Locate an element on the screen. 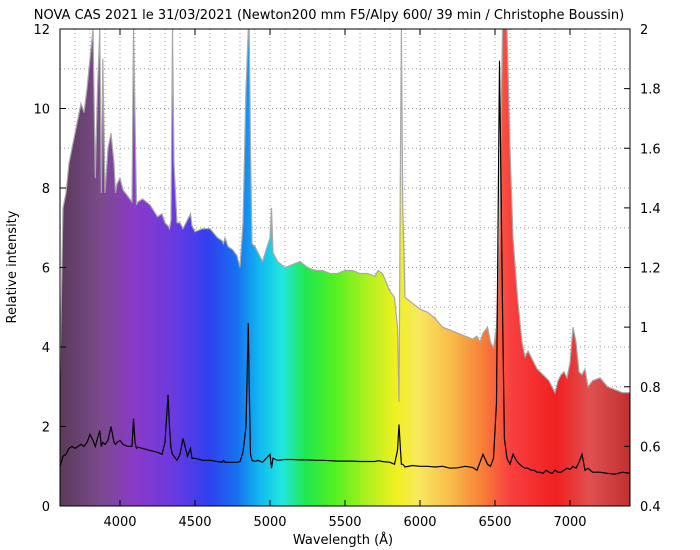 This screenshot has height=550, width=700. x-tick-label: 5500 is located at coordinates (344, 522).